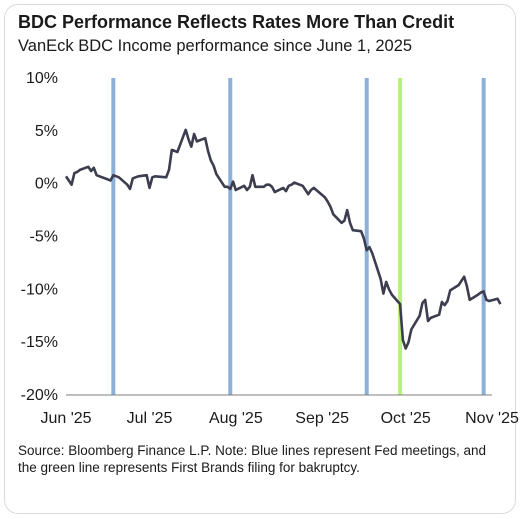  I want to click on y-tick-label: -15%, so click(39, 342).